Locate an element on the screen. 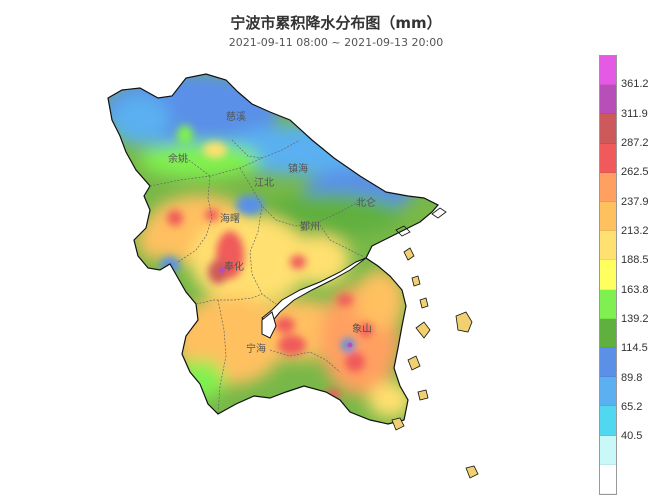 The width and height of the screenshot is (672, 500). legend-label: 311.9 is located at coordinates (634, 113).